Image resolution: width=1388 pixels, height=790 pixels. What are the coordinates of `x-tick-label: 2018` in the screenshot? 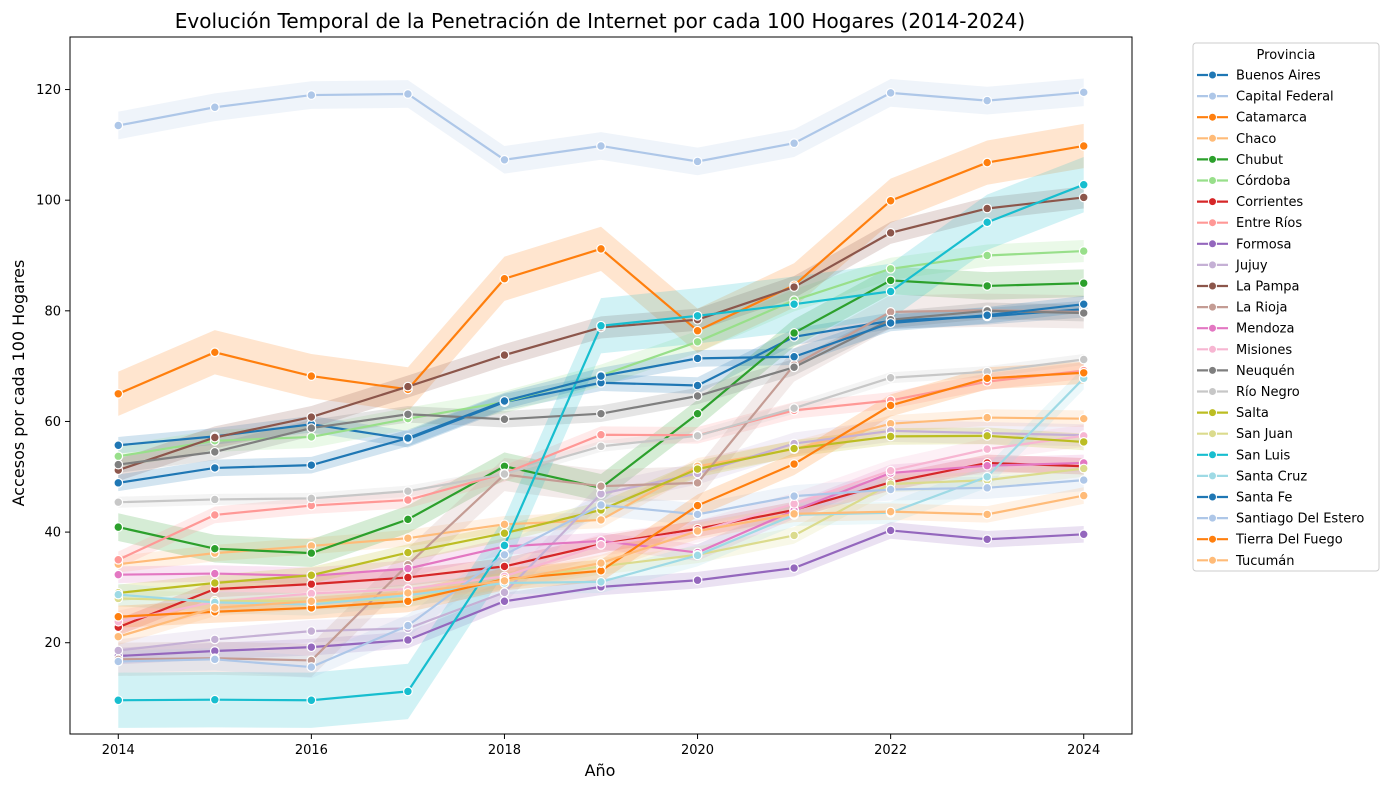 It's located at (504, 750).